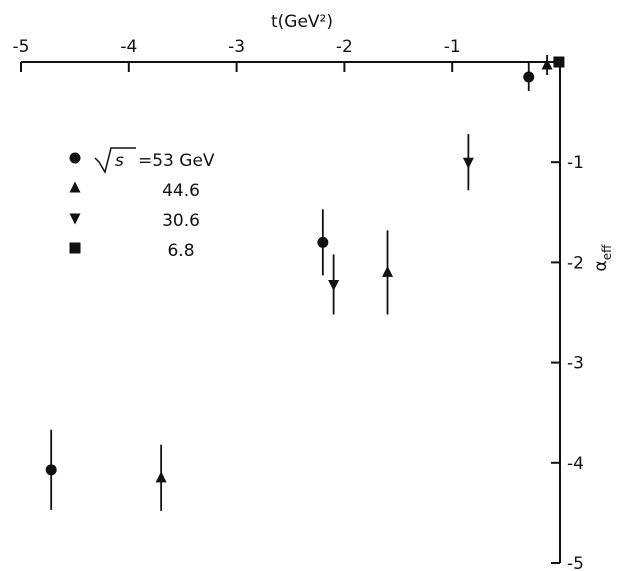 The image size is (626, 571). What do you see at coordinates (344, 47) in the screenshot?
I see `x-tick-label: -2` at bounding box center [344, 47].